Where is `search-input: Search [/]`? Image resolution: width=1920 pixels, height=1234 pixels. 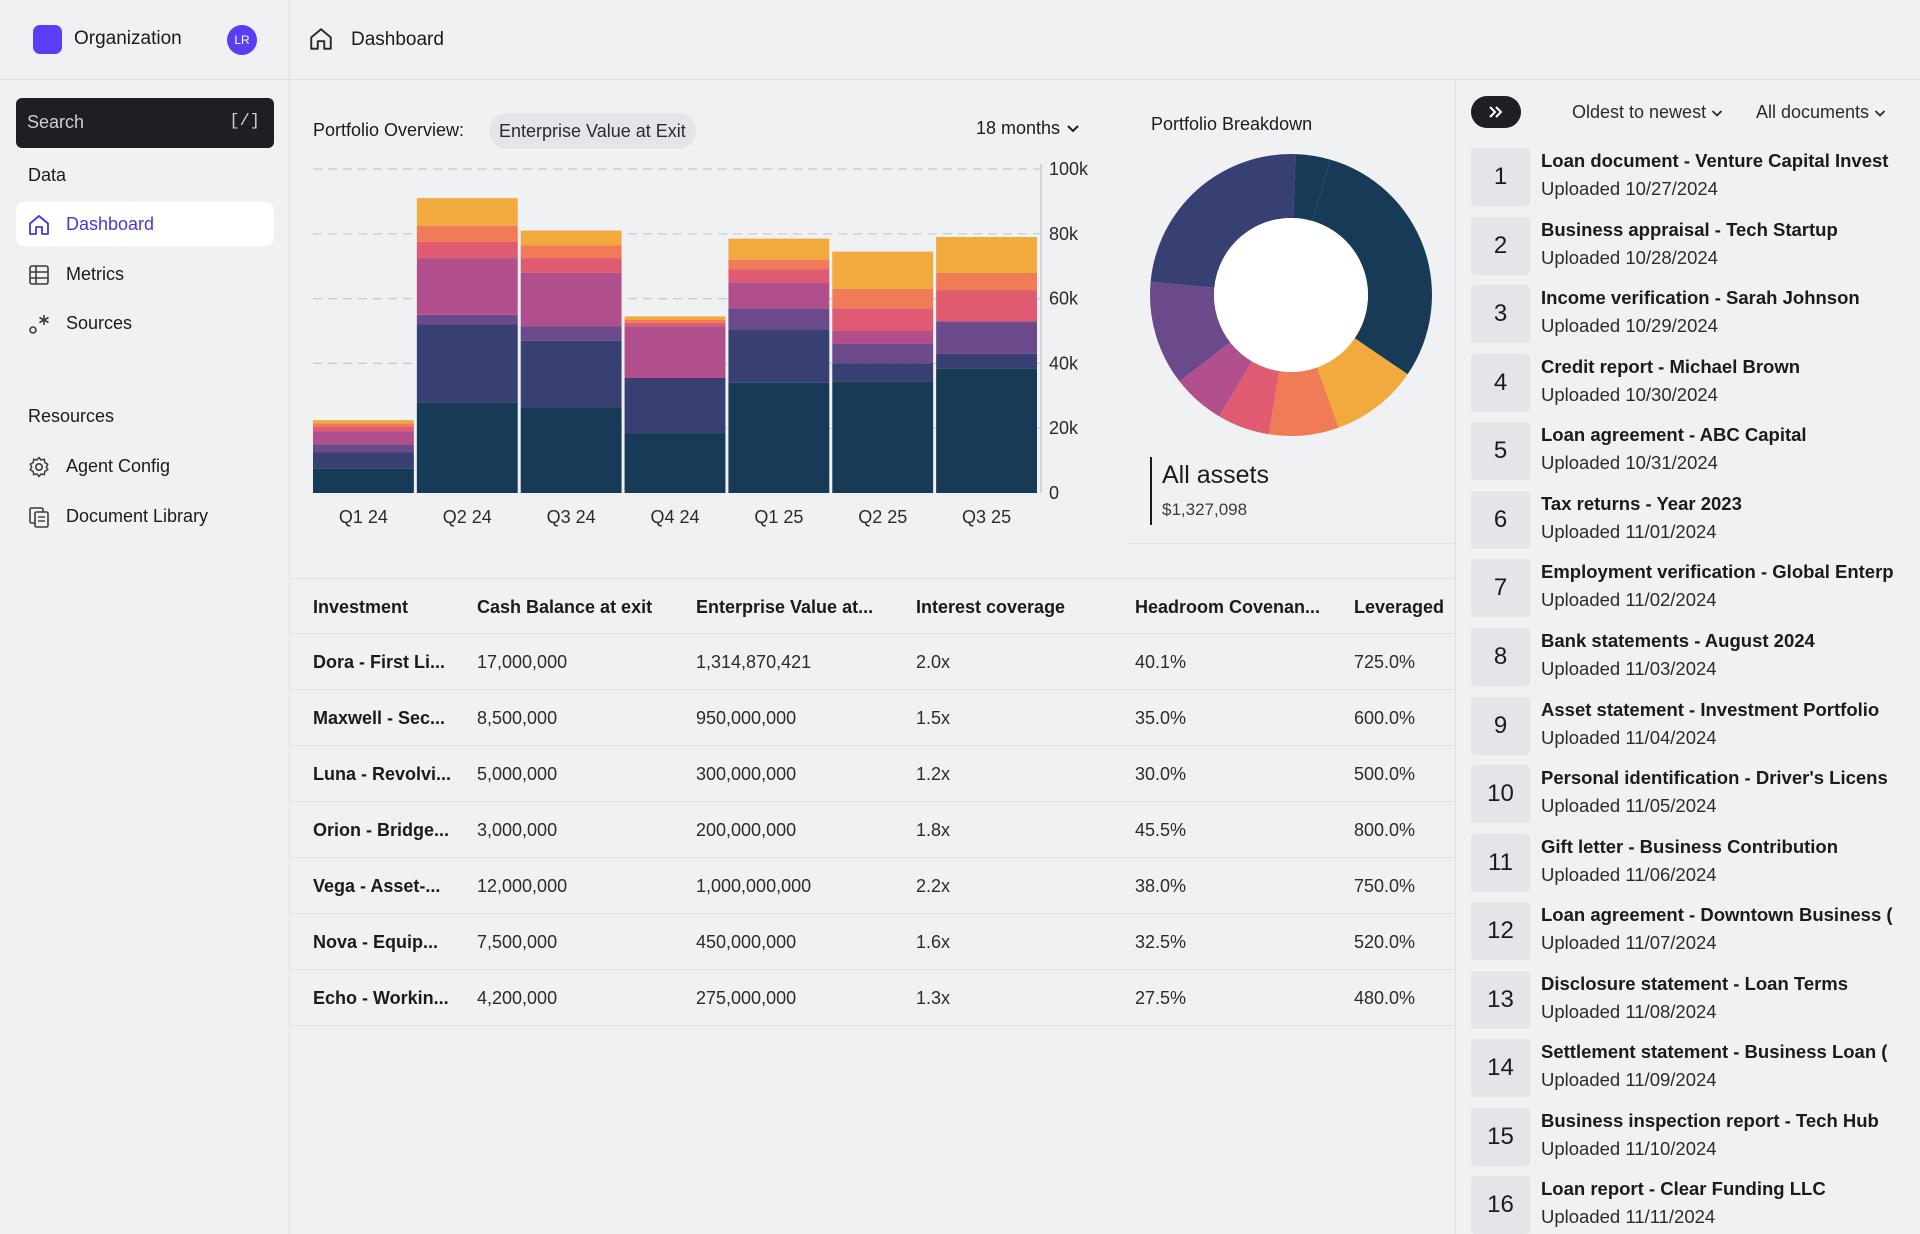
search-input: Search [/] is located at coordinates (145, 123).